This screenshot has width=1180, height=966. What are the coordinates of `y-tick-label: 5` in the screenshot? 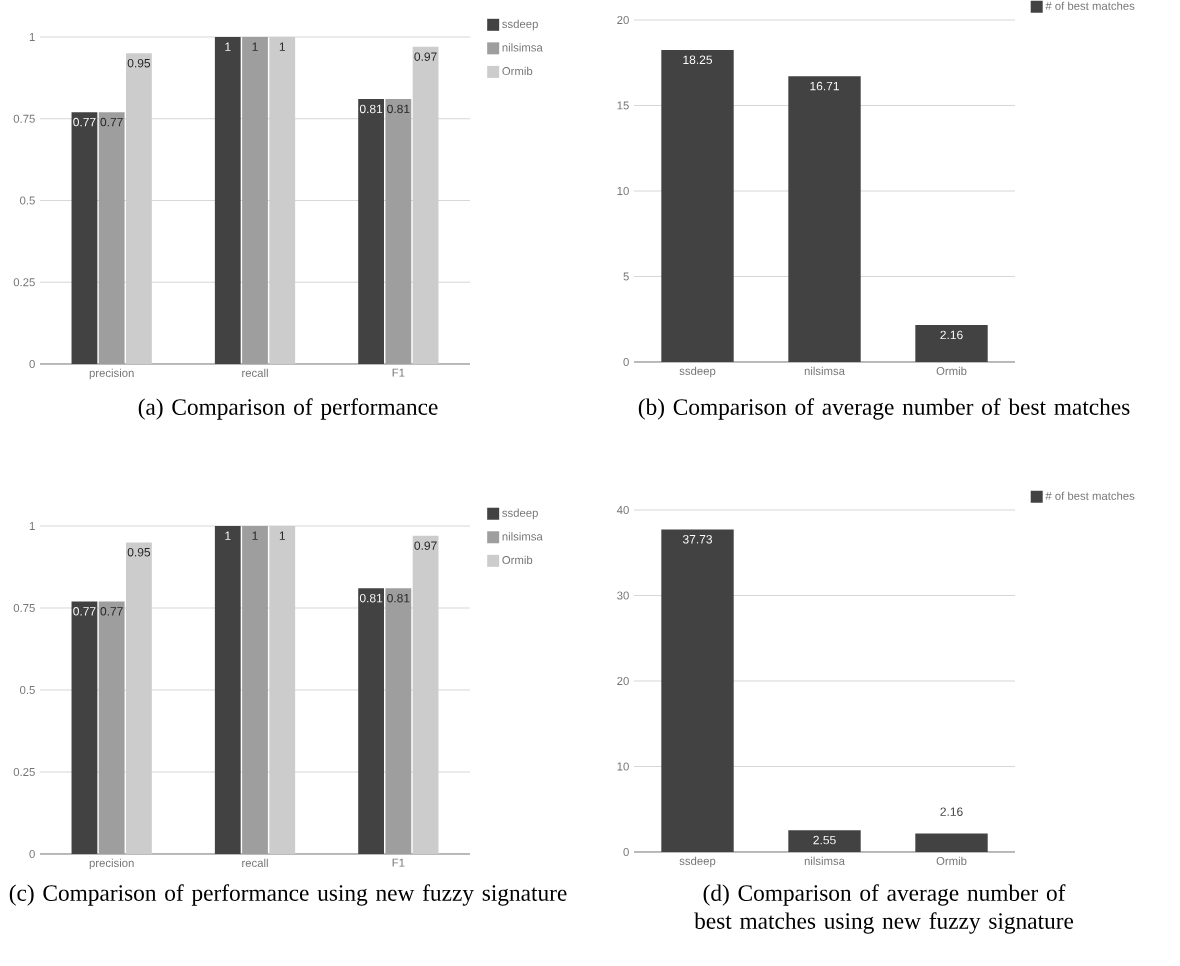 It's located at (626, 276).